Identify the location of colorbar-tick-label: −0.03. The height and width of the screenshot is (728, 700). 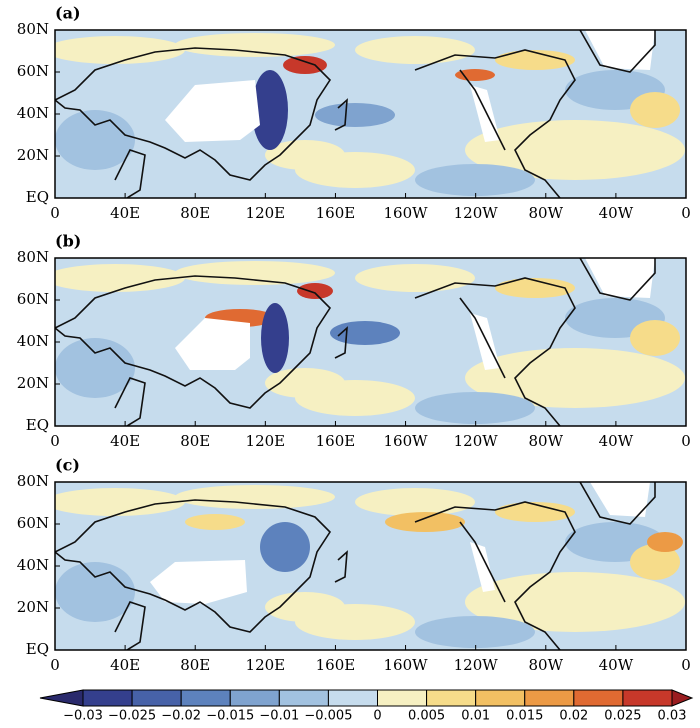
(83, 716).